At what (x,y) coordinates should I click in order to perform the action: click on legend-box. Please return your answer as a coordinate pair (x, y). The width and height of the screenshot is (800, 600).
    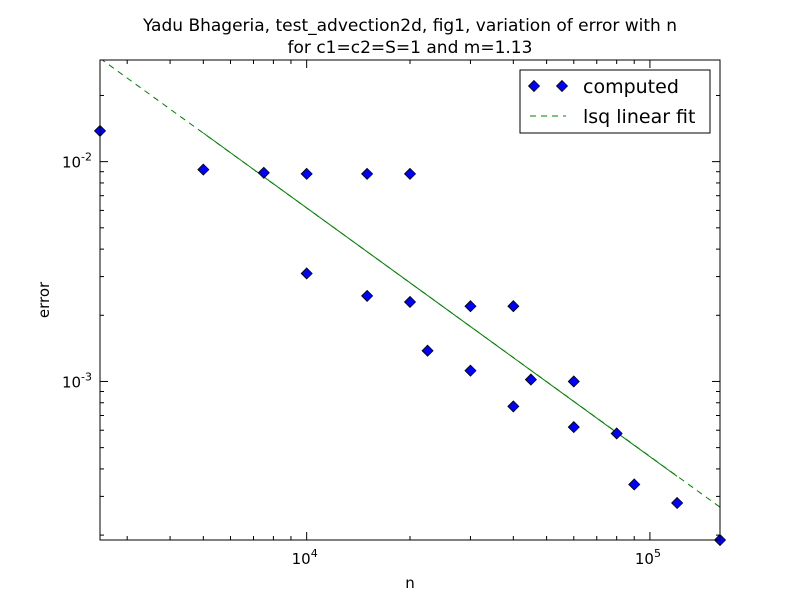
    Looking at the image, I should click on (615, 101).